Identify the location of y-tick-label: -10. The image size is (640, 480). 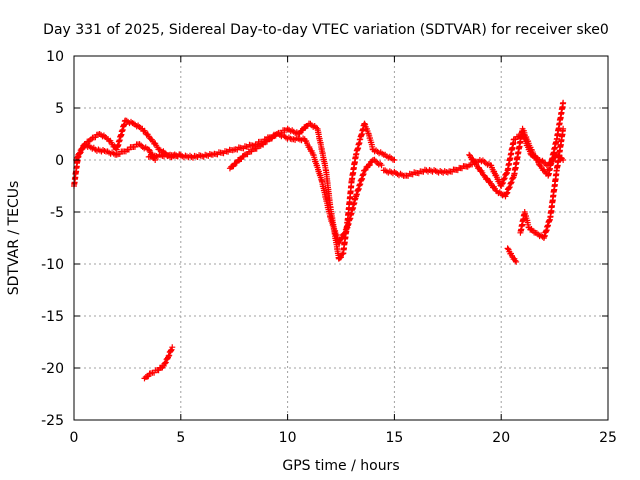
(52, 265).